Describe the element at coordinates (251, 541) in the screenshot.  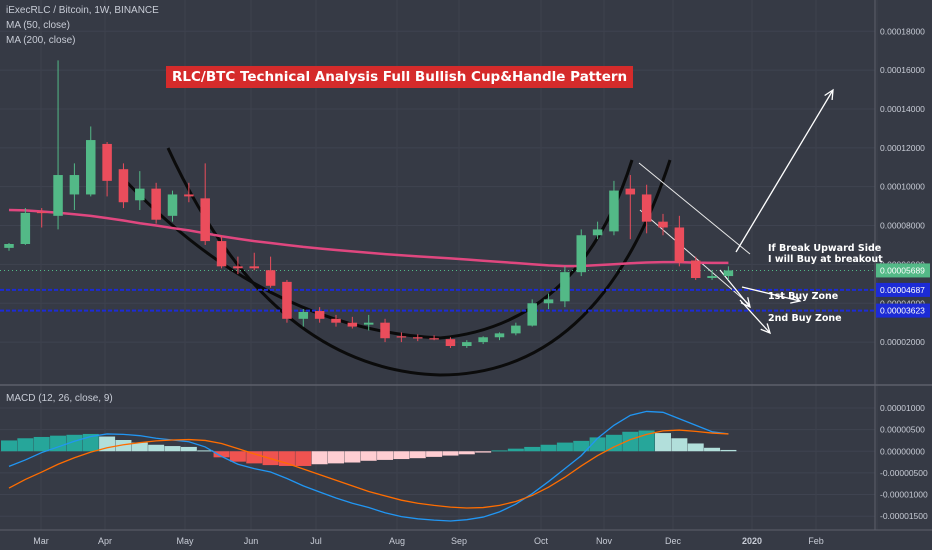
I see `time-tick-label: Jun` at that location.